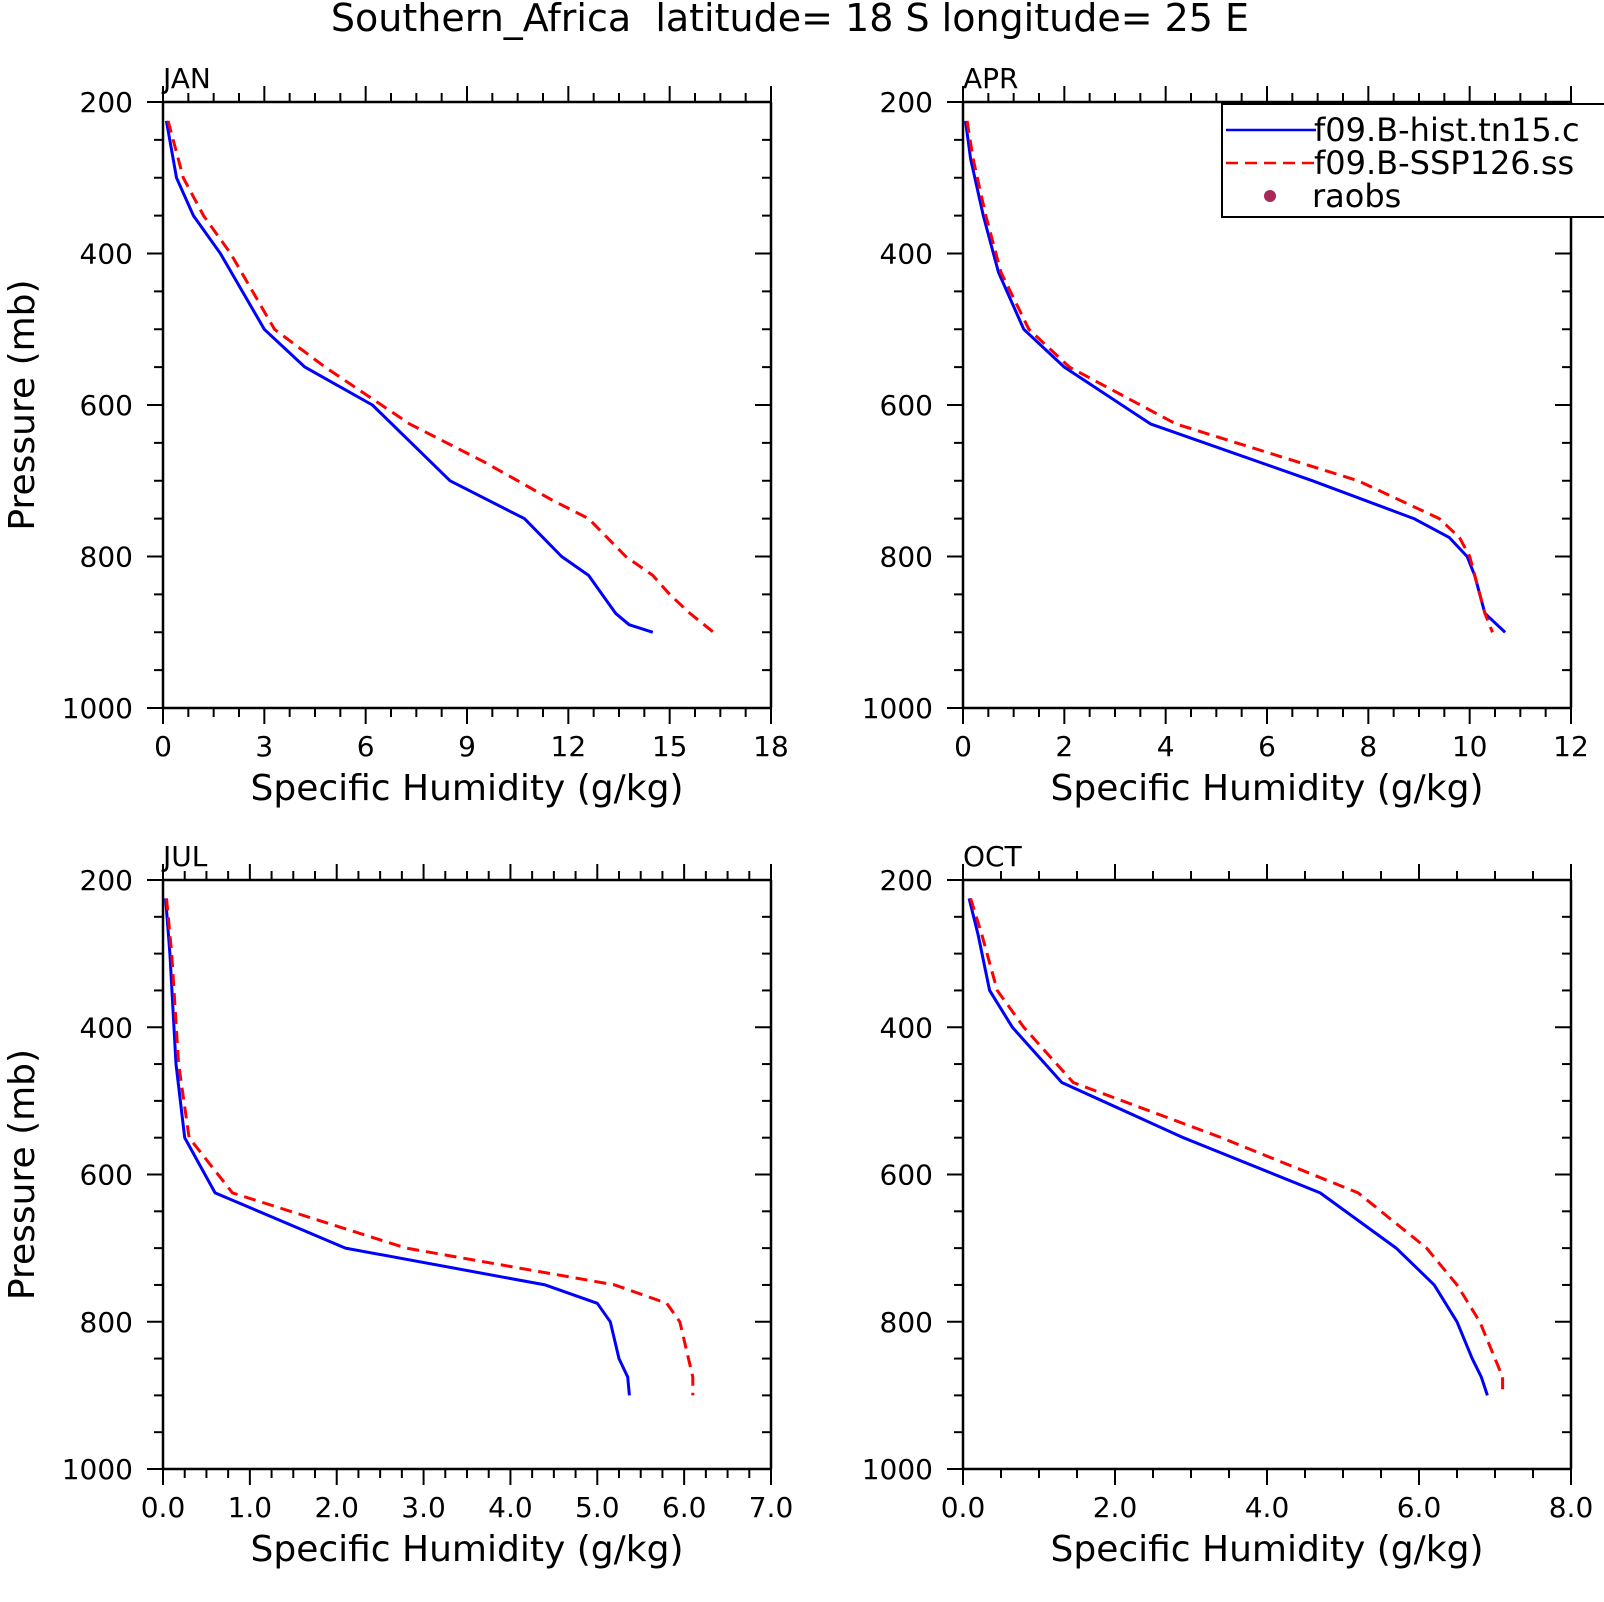 This screenshot has height=1602, width=1604. Describe the element at coordinates (184, 856) in the screenshot. I see `panel-title-jul: JUL` at that location.